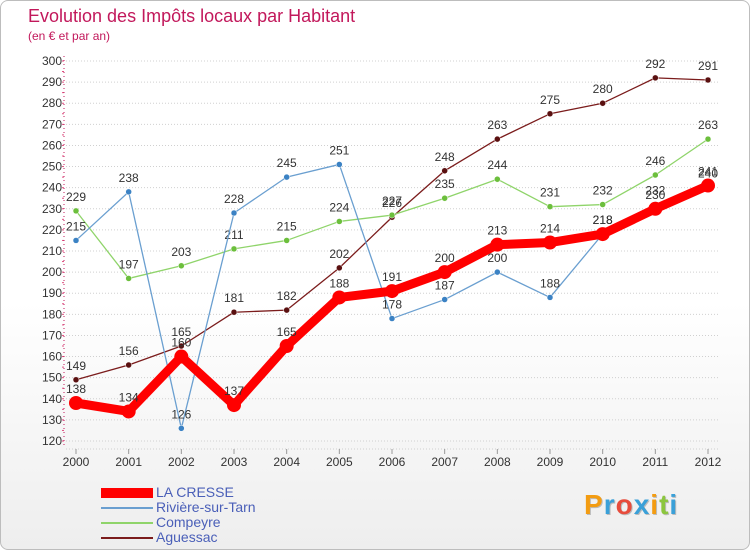 The height and width of the screenshot is (550, 750). I want to click on chart-title: Evolution des Impôts locaux par Habitant, so click(192, 16).